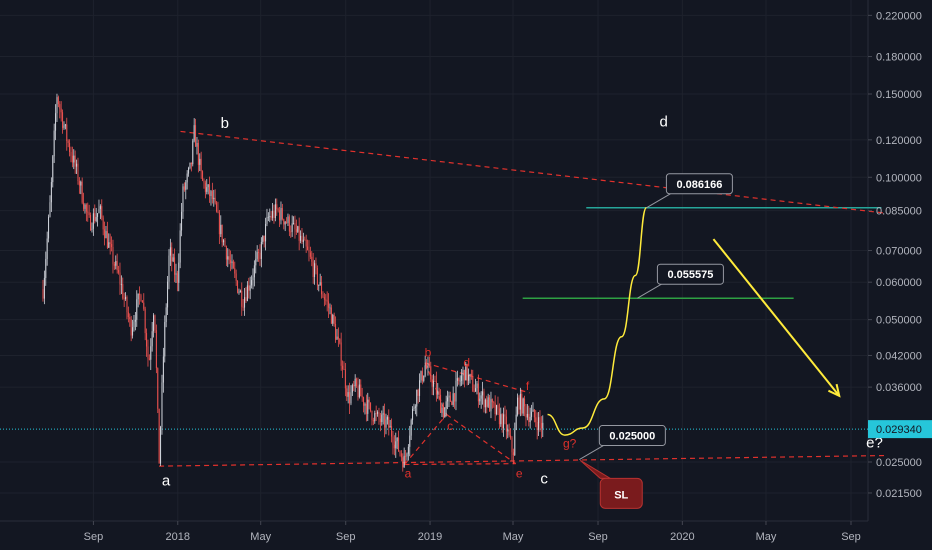 Image resolution: width=932 pixels, height=550 pixels. I want to click on projection-path, so click(694, 321).